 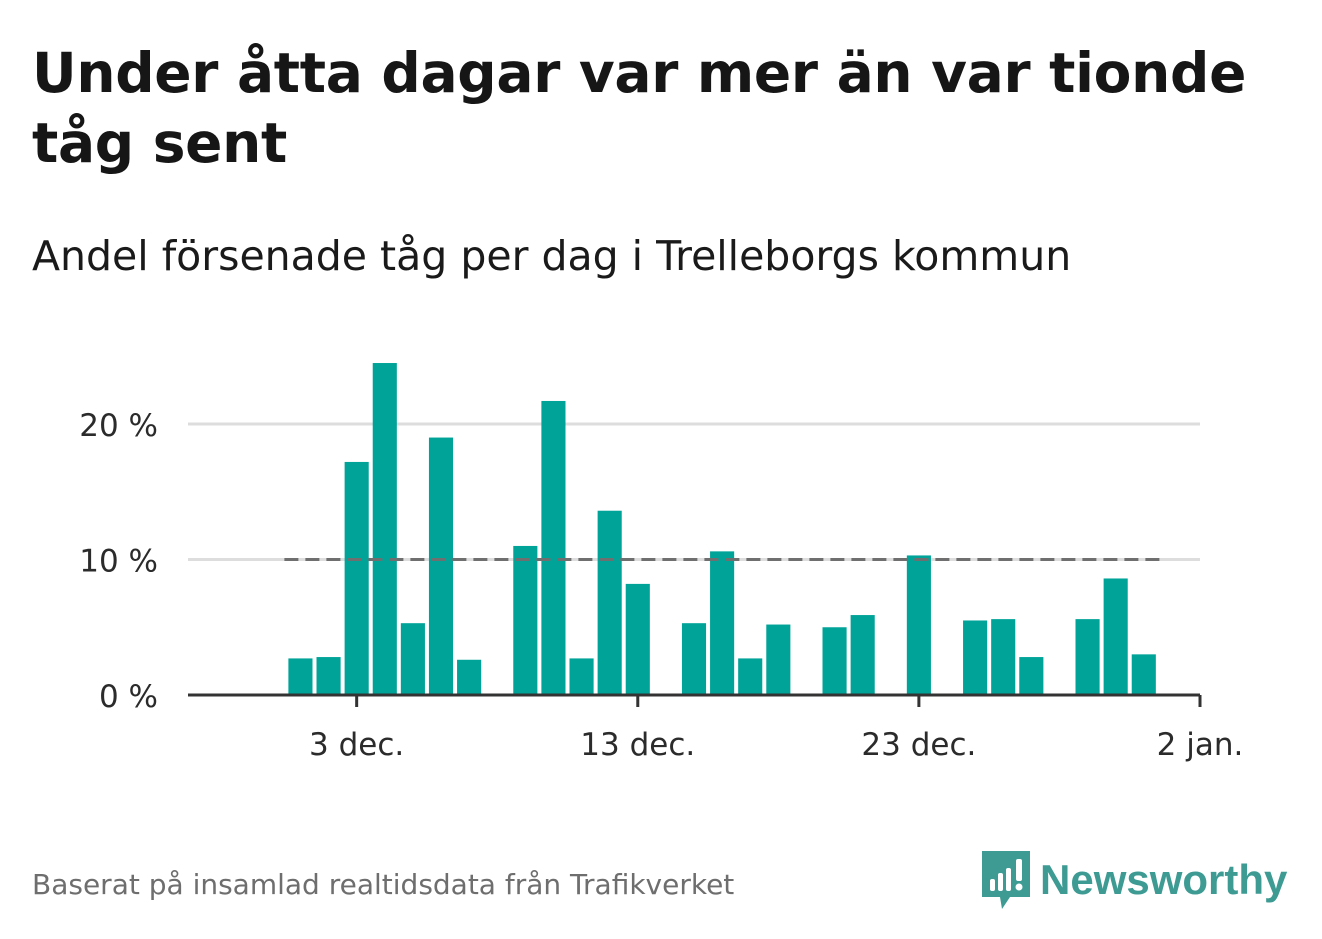 I want to click on brand-name: Newsworthy, so click(x=1164, y=879).